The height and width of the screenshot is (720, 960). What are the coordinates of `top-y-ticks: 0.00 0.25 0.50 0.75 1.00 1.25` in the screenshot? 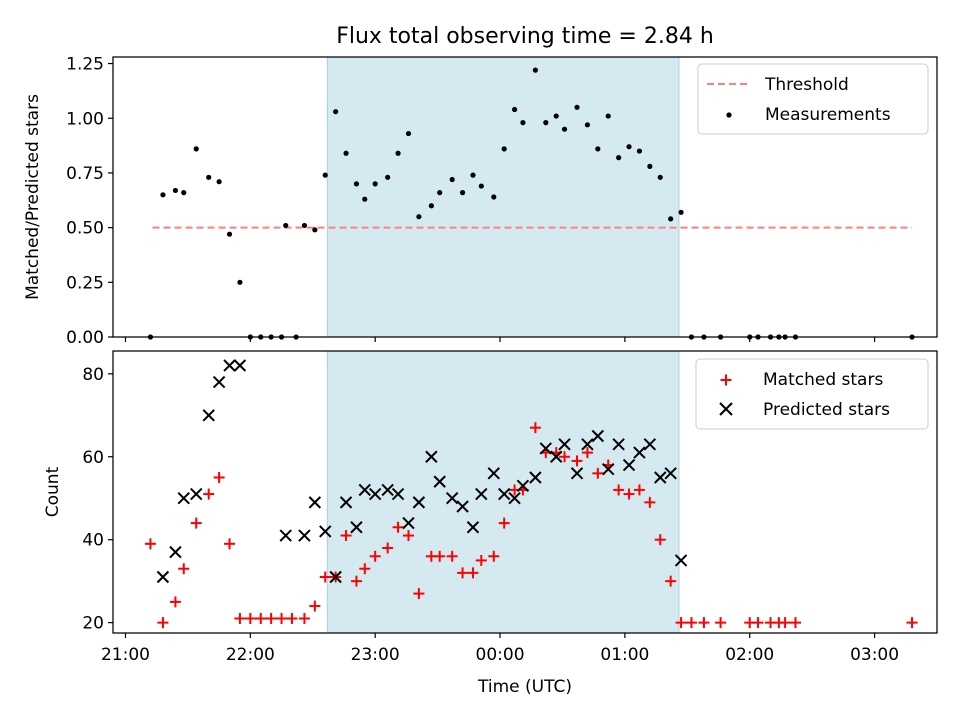 It's located at (89, 201).